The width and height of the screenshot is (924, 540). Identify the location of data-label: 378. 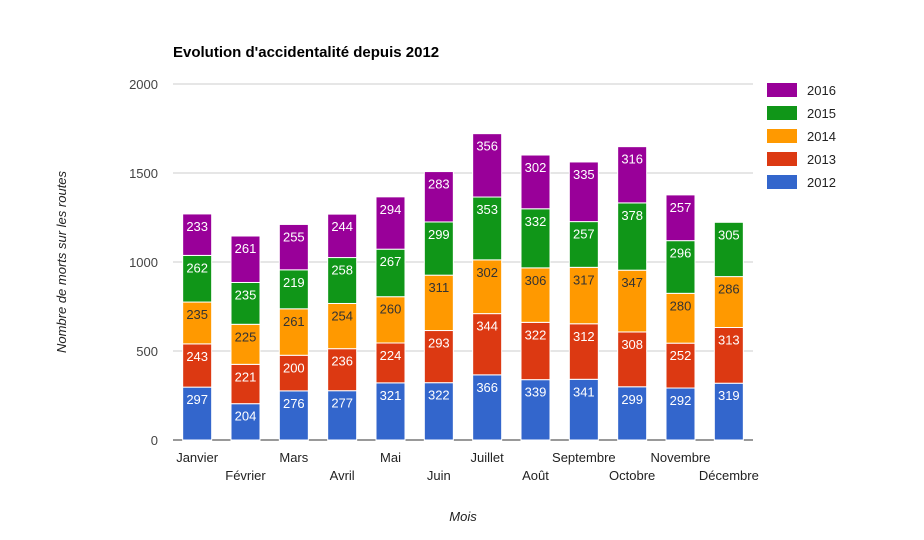
(632, 215).